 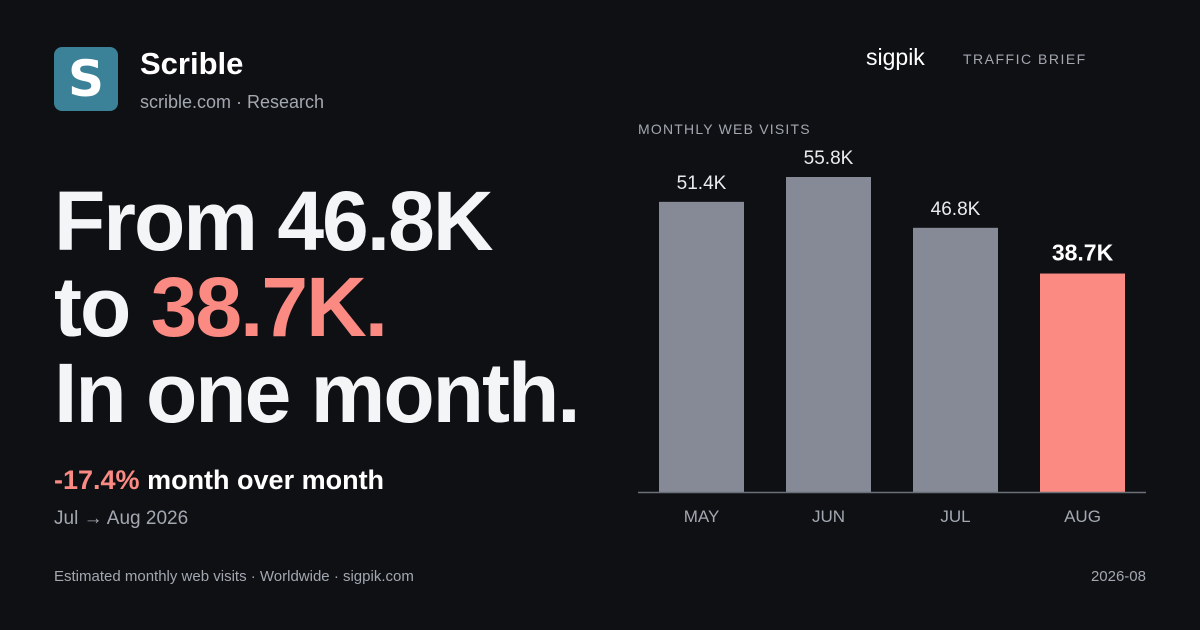 What do you see at coordinates (702, 183) in the screenshot?
I see `bar-value-label: 51.4K` at bounding box center [702, 183].